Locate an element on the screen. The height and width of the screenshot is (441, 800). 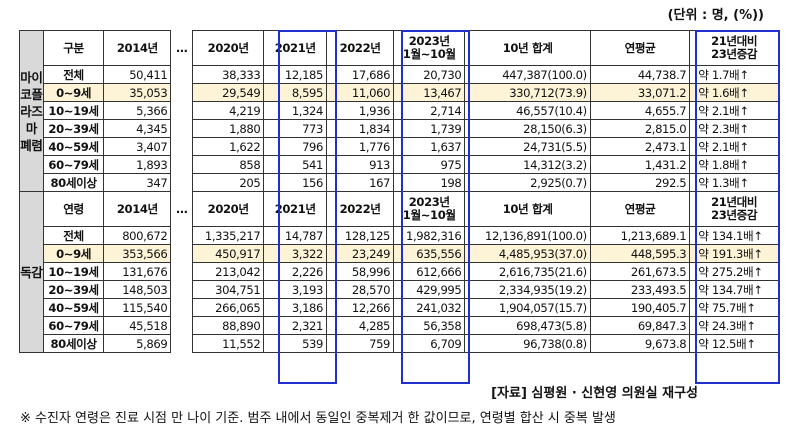
cell-2020: 1,880 is located at coordinates (228, 128).